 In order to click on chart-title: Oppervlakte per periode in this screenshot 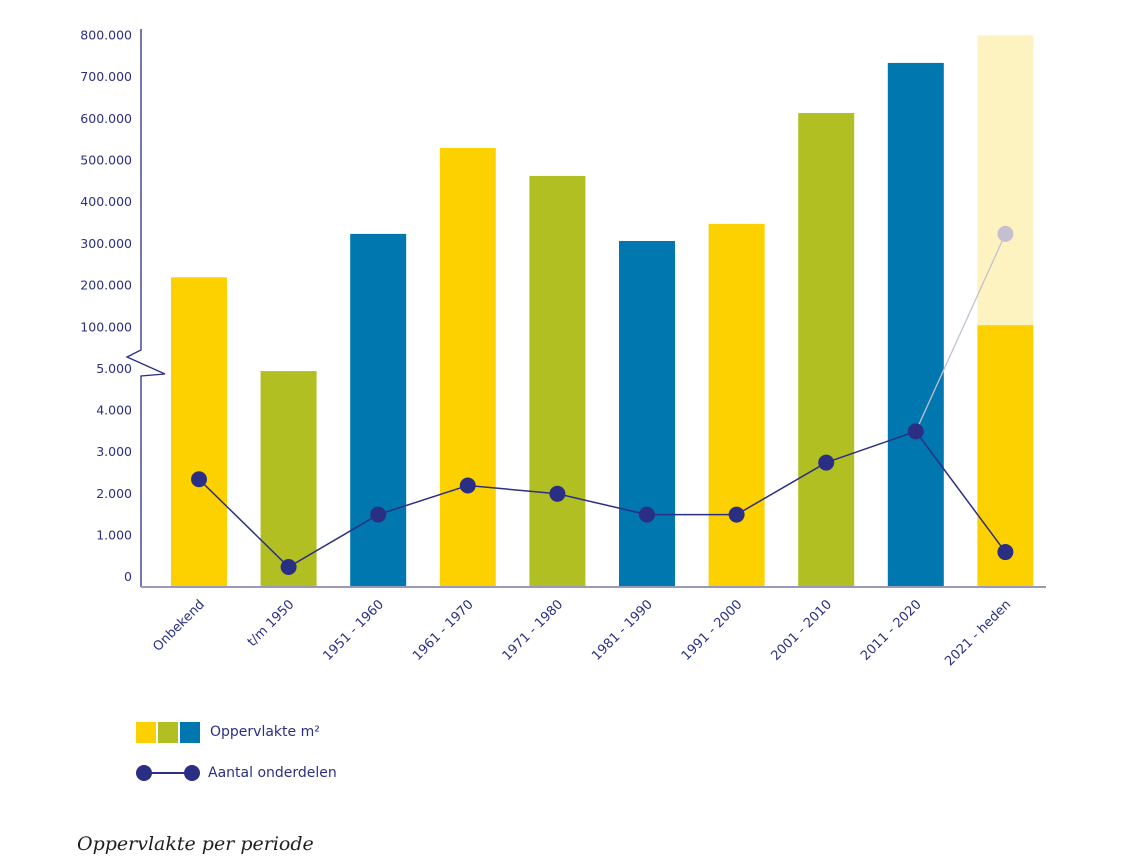, I will do `click(195, 844)`.